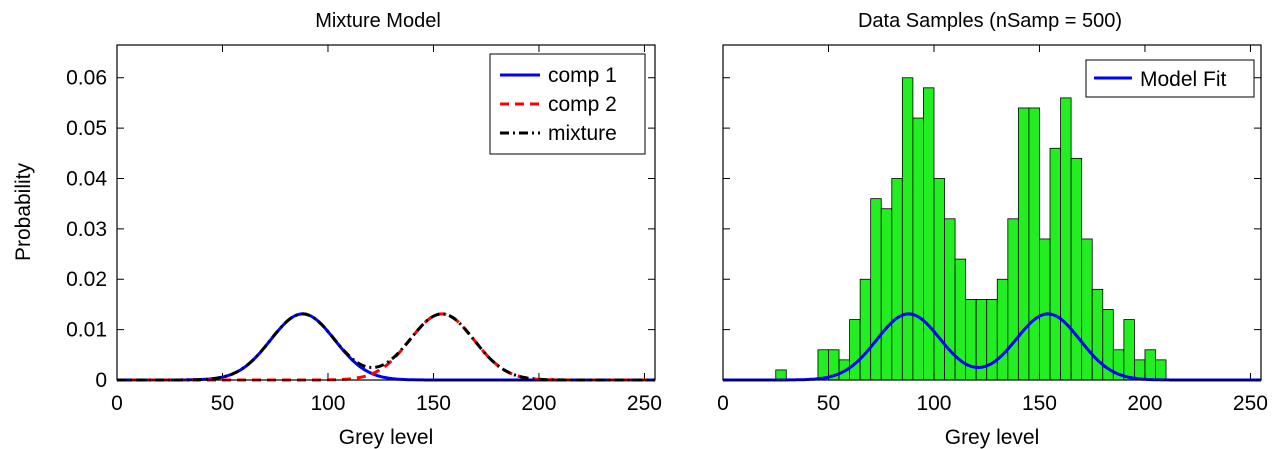  Describe the element at coordinates (1183, 79) in the screenshot. I see `legend-label-model-fit: Model Fit` at that location.